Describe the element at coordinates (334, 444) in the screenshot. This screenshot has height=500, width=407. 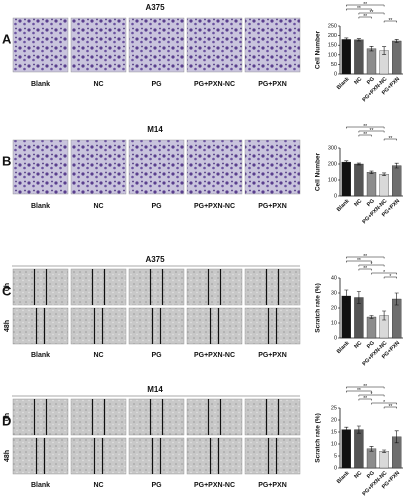
I see `y-tick-label: 10` at that location.